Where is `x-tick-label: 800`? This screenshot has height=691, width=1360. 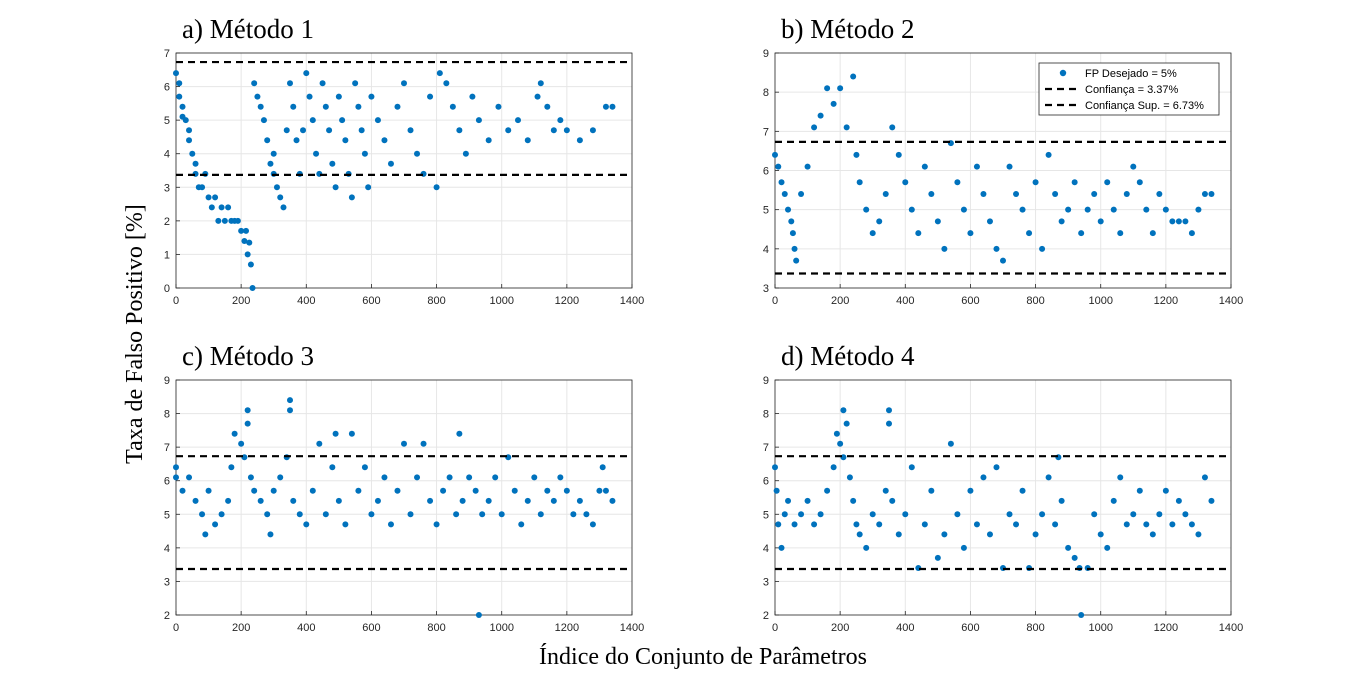 x-tick-label: 800 is located at coordinates (436, 628).